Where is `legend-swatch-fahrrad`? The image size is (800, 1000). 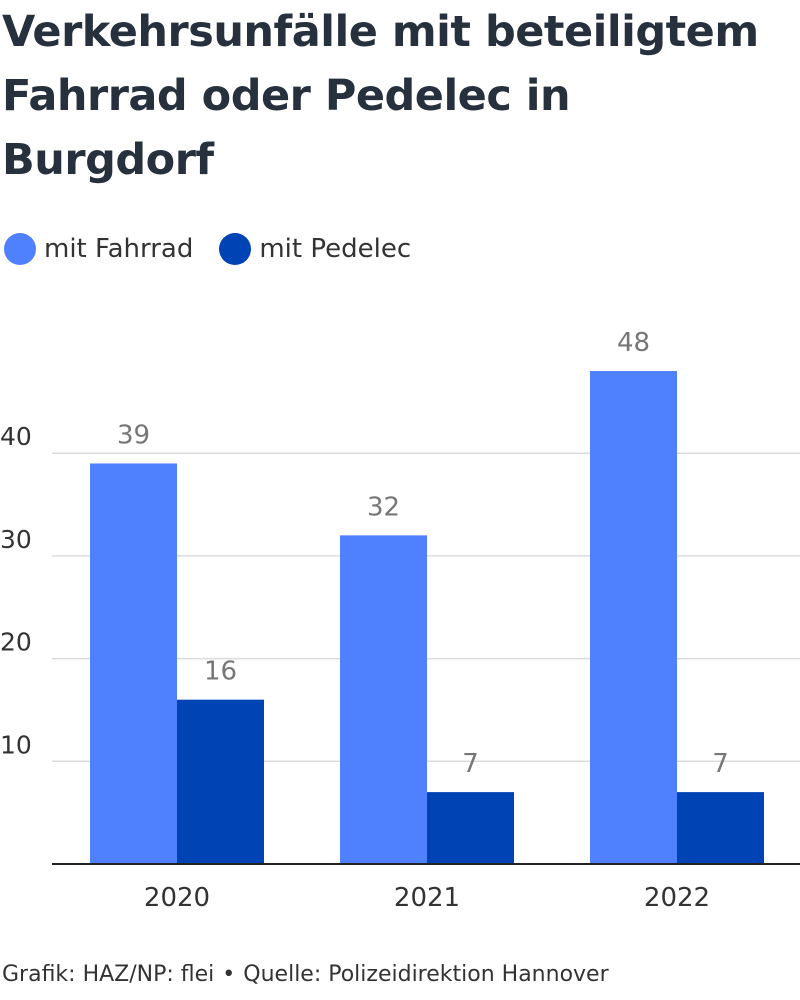
legend-swatch-fahrrad is located at coordinates (20, 249).